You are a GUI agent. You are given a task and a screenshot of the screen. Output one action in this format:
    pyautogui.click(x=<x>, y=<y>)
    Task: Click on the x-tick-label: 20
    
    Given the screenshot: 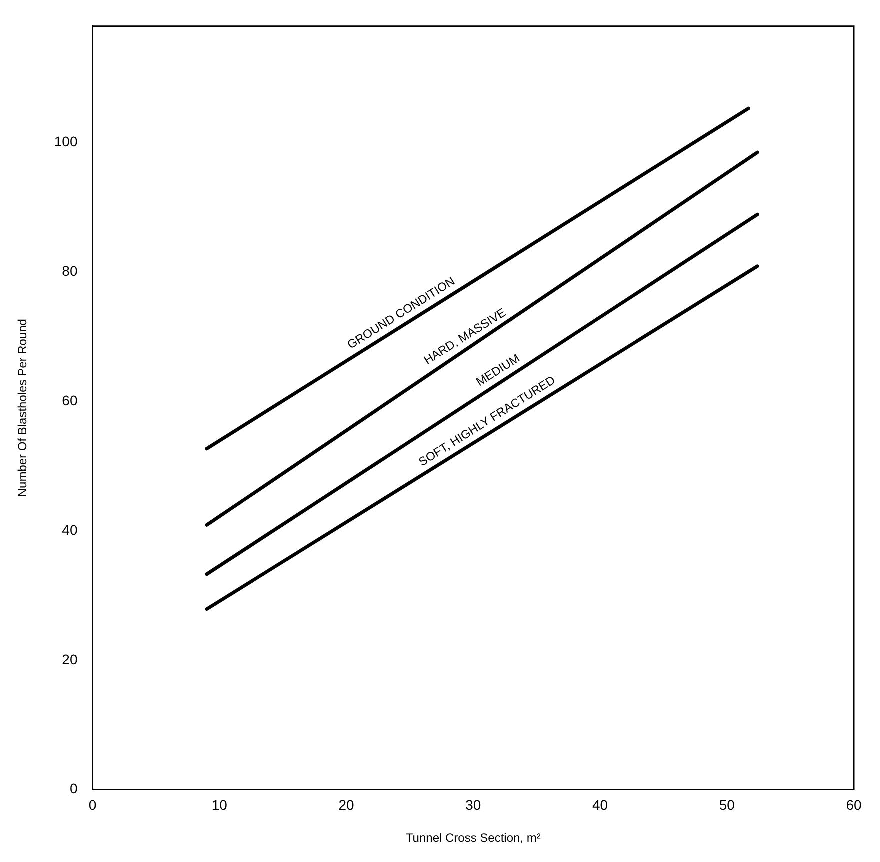 What is the action you would take?
    pyautogui.click(x=346, y=805)
    